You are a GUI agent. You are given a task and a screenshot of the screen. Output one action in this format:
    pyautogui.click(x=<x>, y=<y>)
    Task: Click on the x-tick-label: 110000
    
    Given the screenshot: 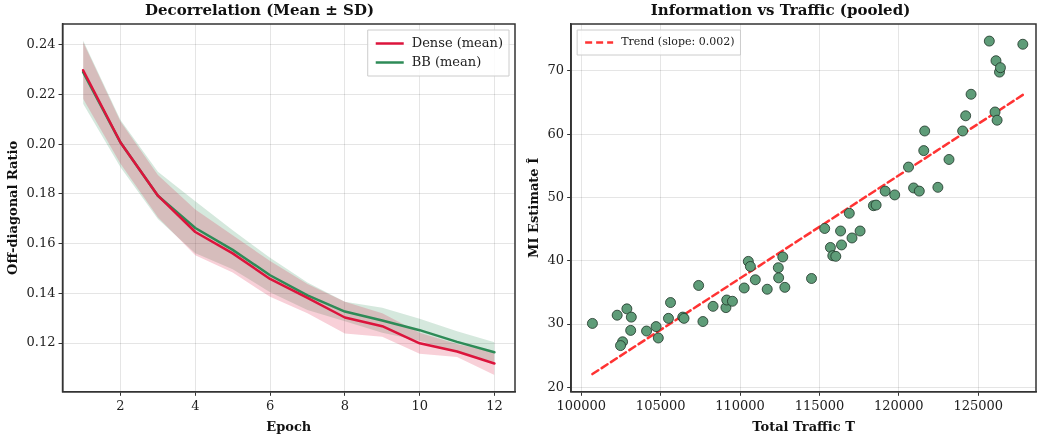 What is the action you would take?
    pyautogui.click(x=740, y=405)
    